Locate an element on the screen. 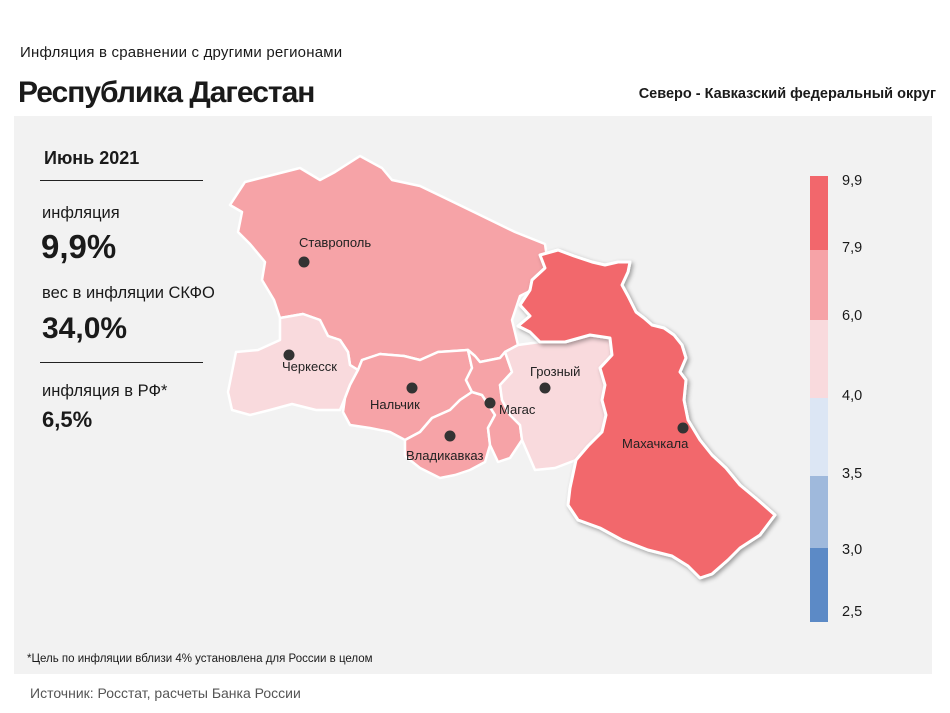 Image resolution: width=950 pixels, height=713 pixels. legend-scale is located at coordinates (819, 399).